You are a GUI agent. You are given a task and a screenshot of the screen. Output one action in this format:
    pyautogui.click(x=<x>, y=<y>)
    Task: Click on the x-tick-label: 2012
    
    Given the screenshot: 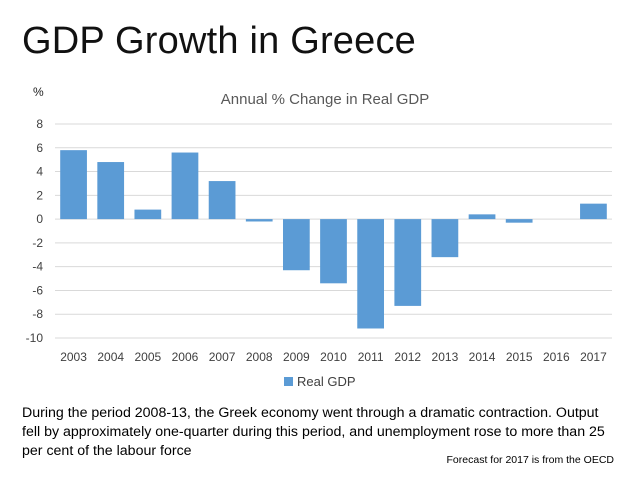 What is the action you would take?
    pyautogui.click(x=407, y=357)
    